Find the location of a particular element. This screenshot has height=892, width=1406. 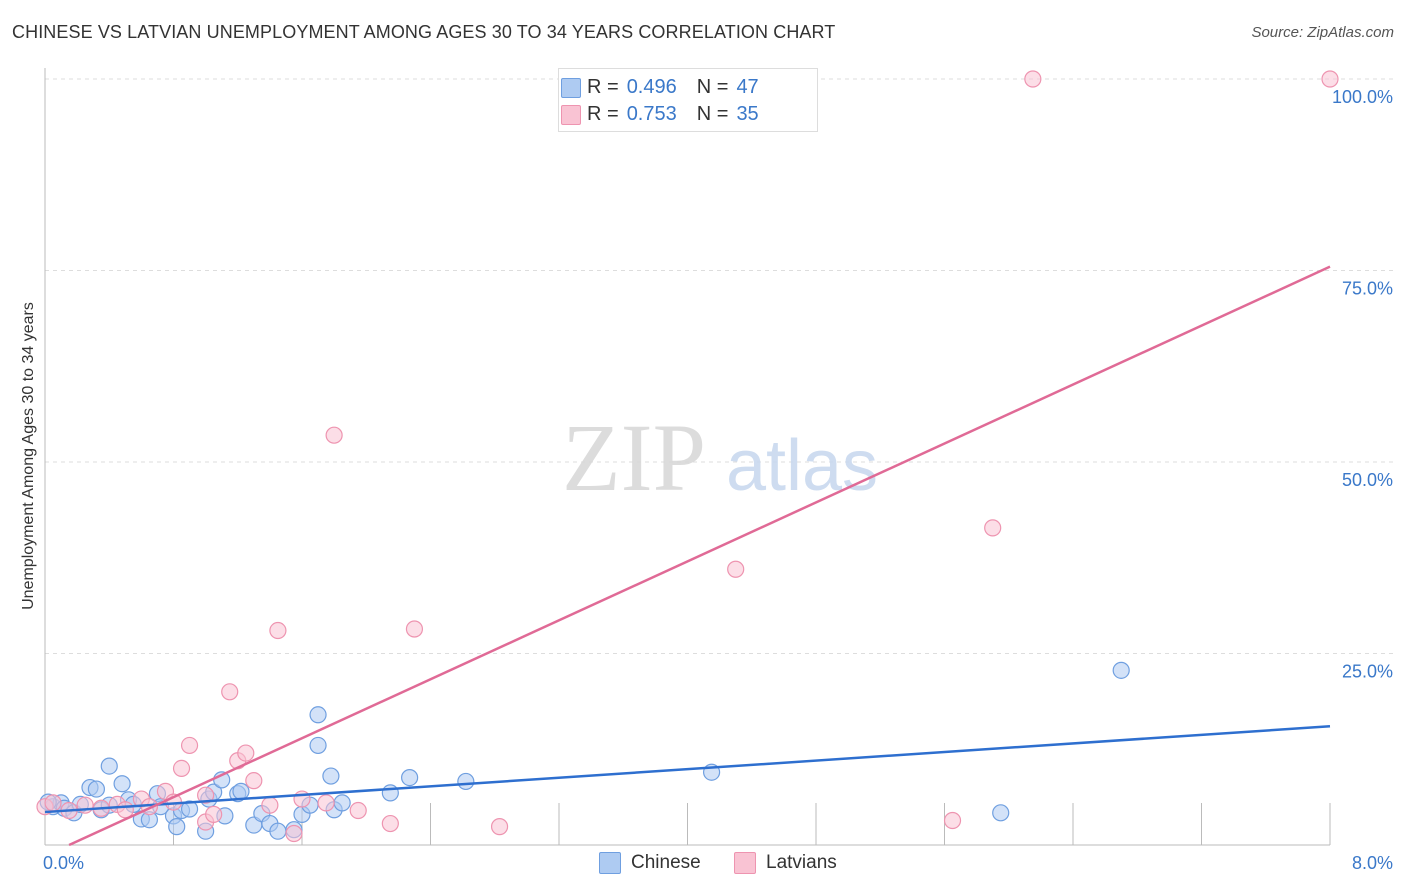

legend-item-latvians: Latvians is located at coordinates (785, 863).